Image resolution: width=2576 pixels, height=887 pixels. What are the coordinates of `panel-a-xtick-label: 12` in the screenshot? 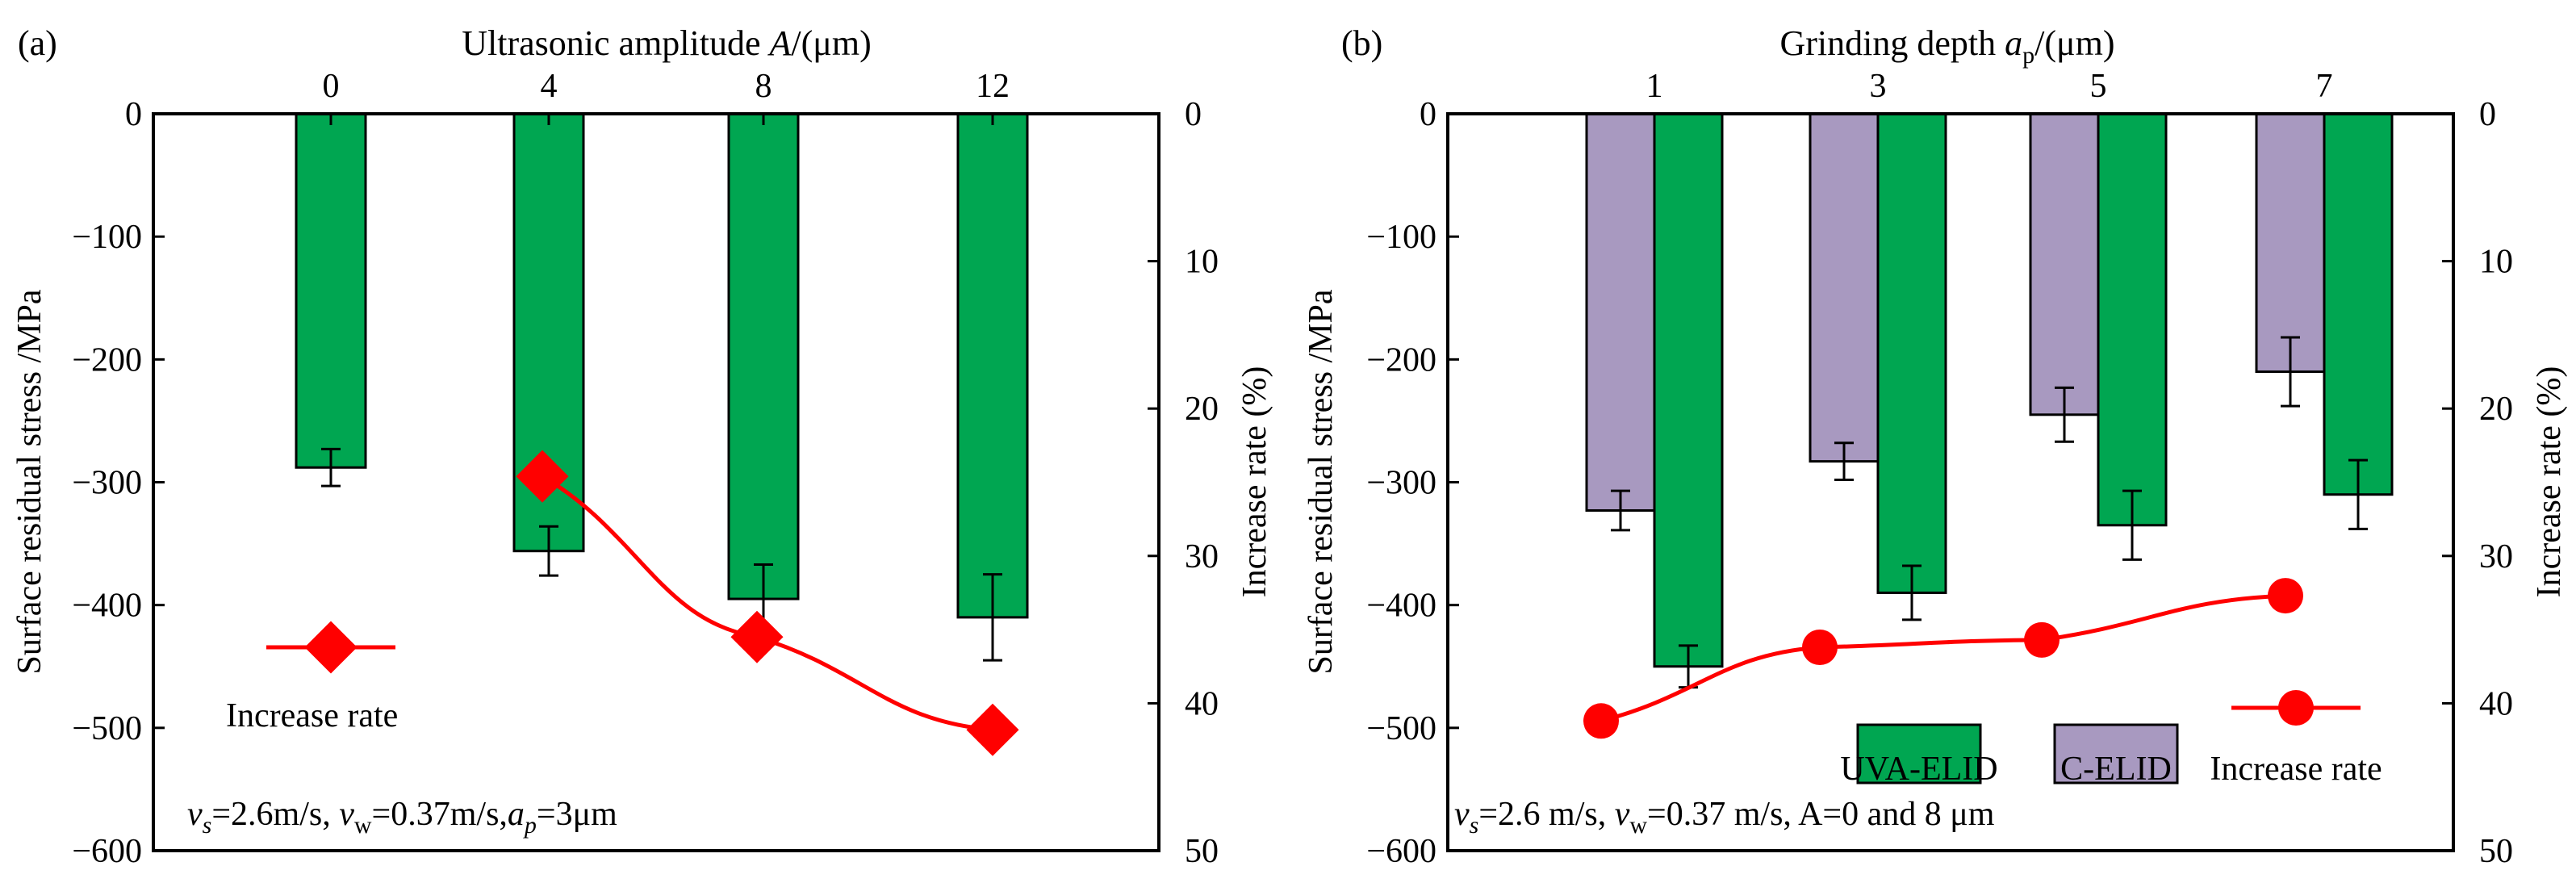 It's located at (993, 87).